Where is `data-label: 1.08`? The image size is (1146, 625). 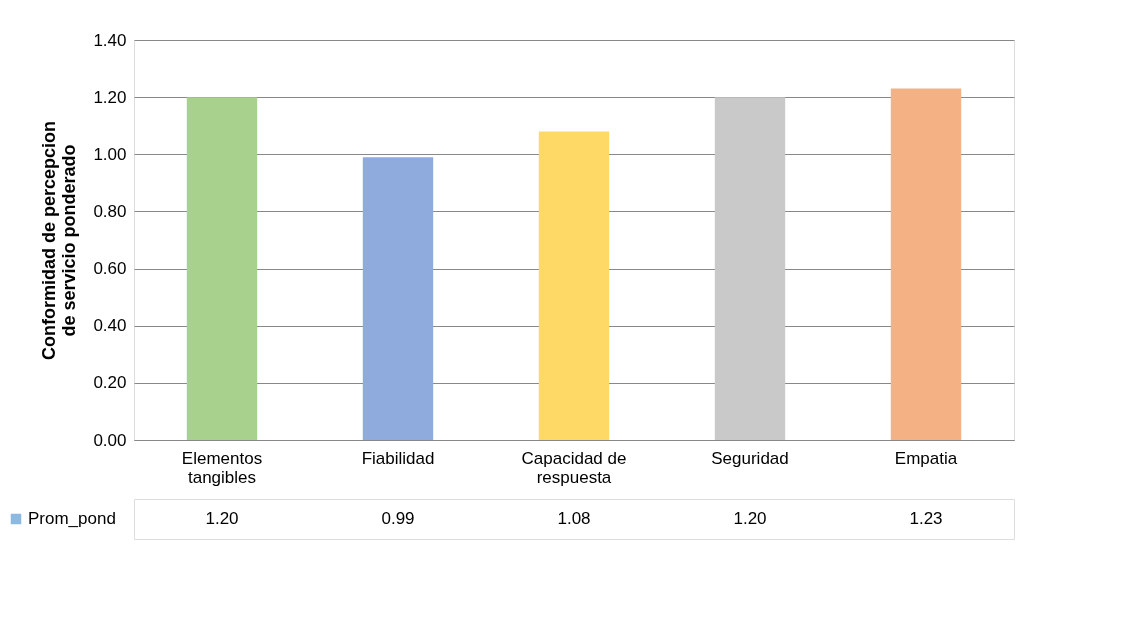
data-label: 1.08 is located at coordinates (574, 518).